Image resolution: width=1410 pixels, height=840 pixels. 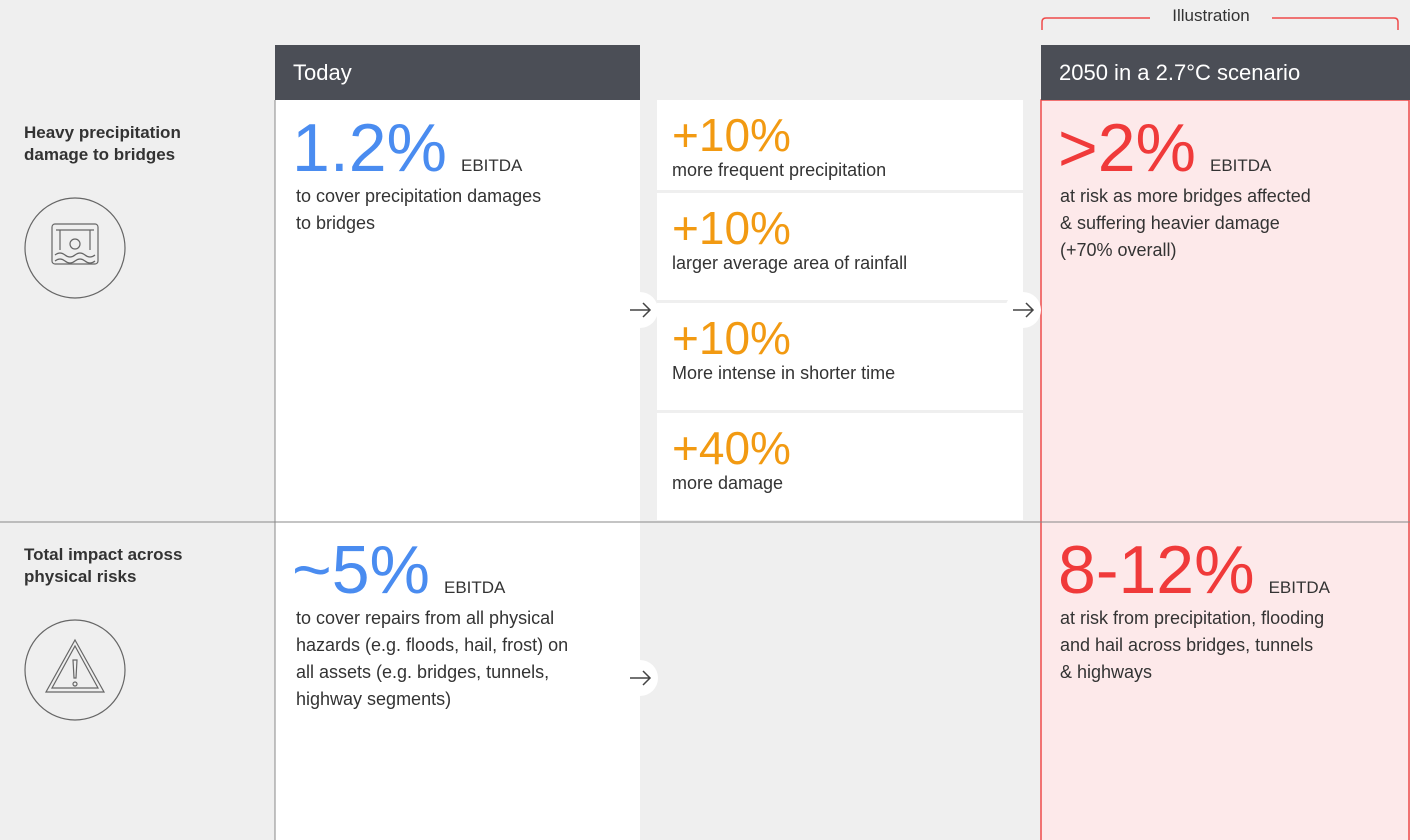 I want to click on value: ~5%, so click(x=361, y=570).